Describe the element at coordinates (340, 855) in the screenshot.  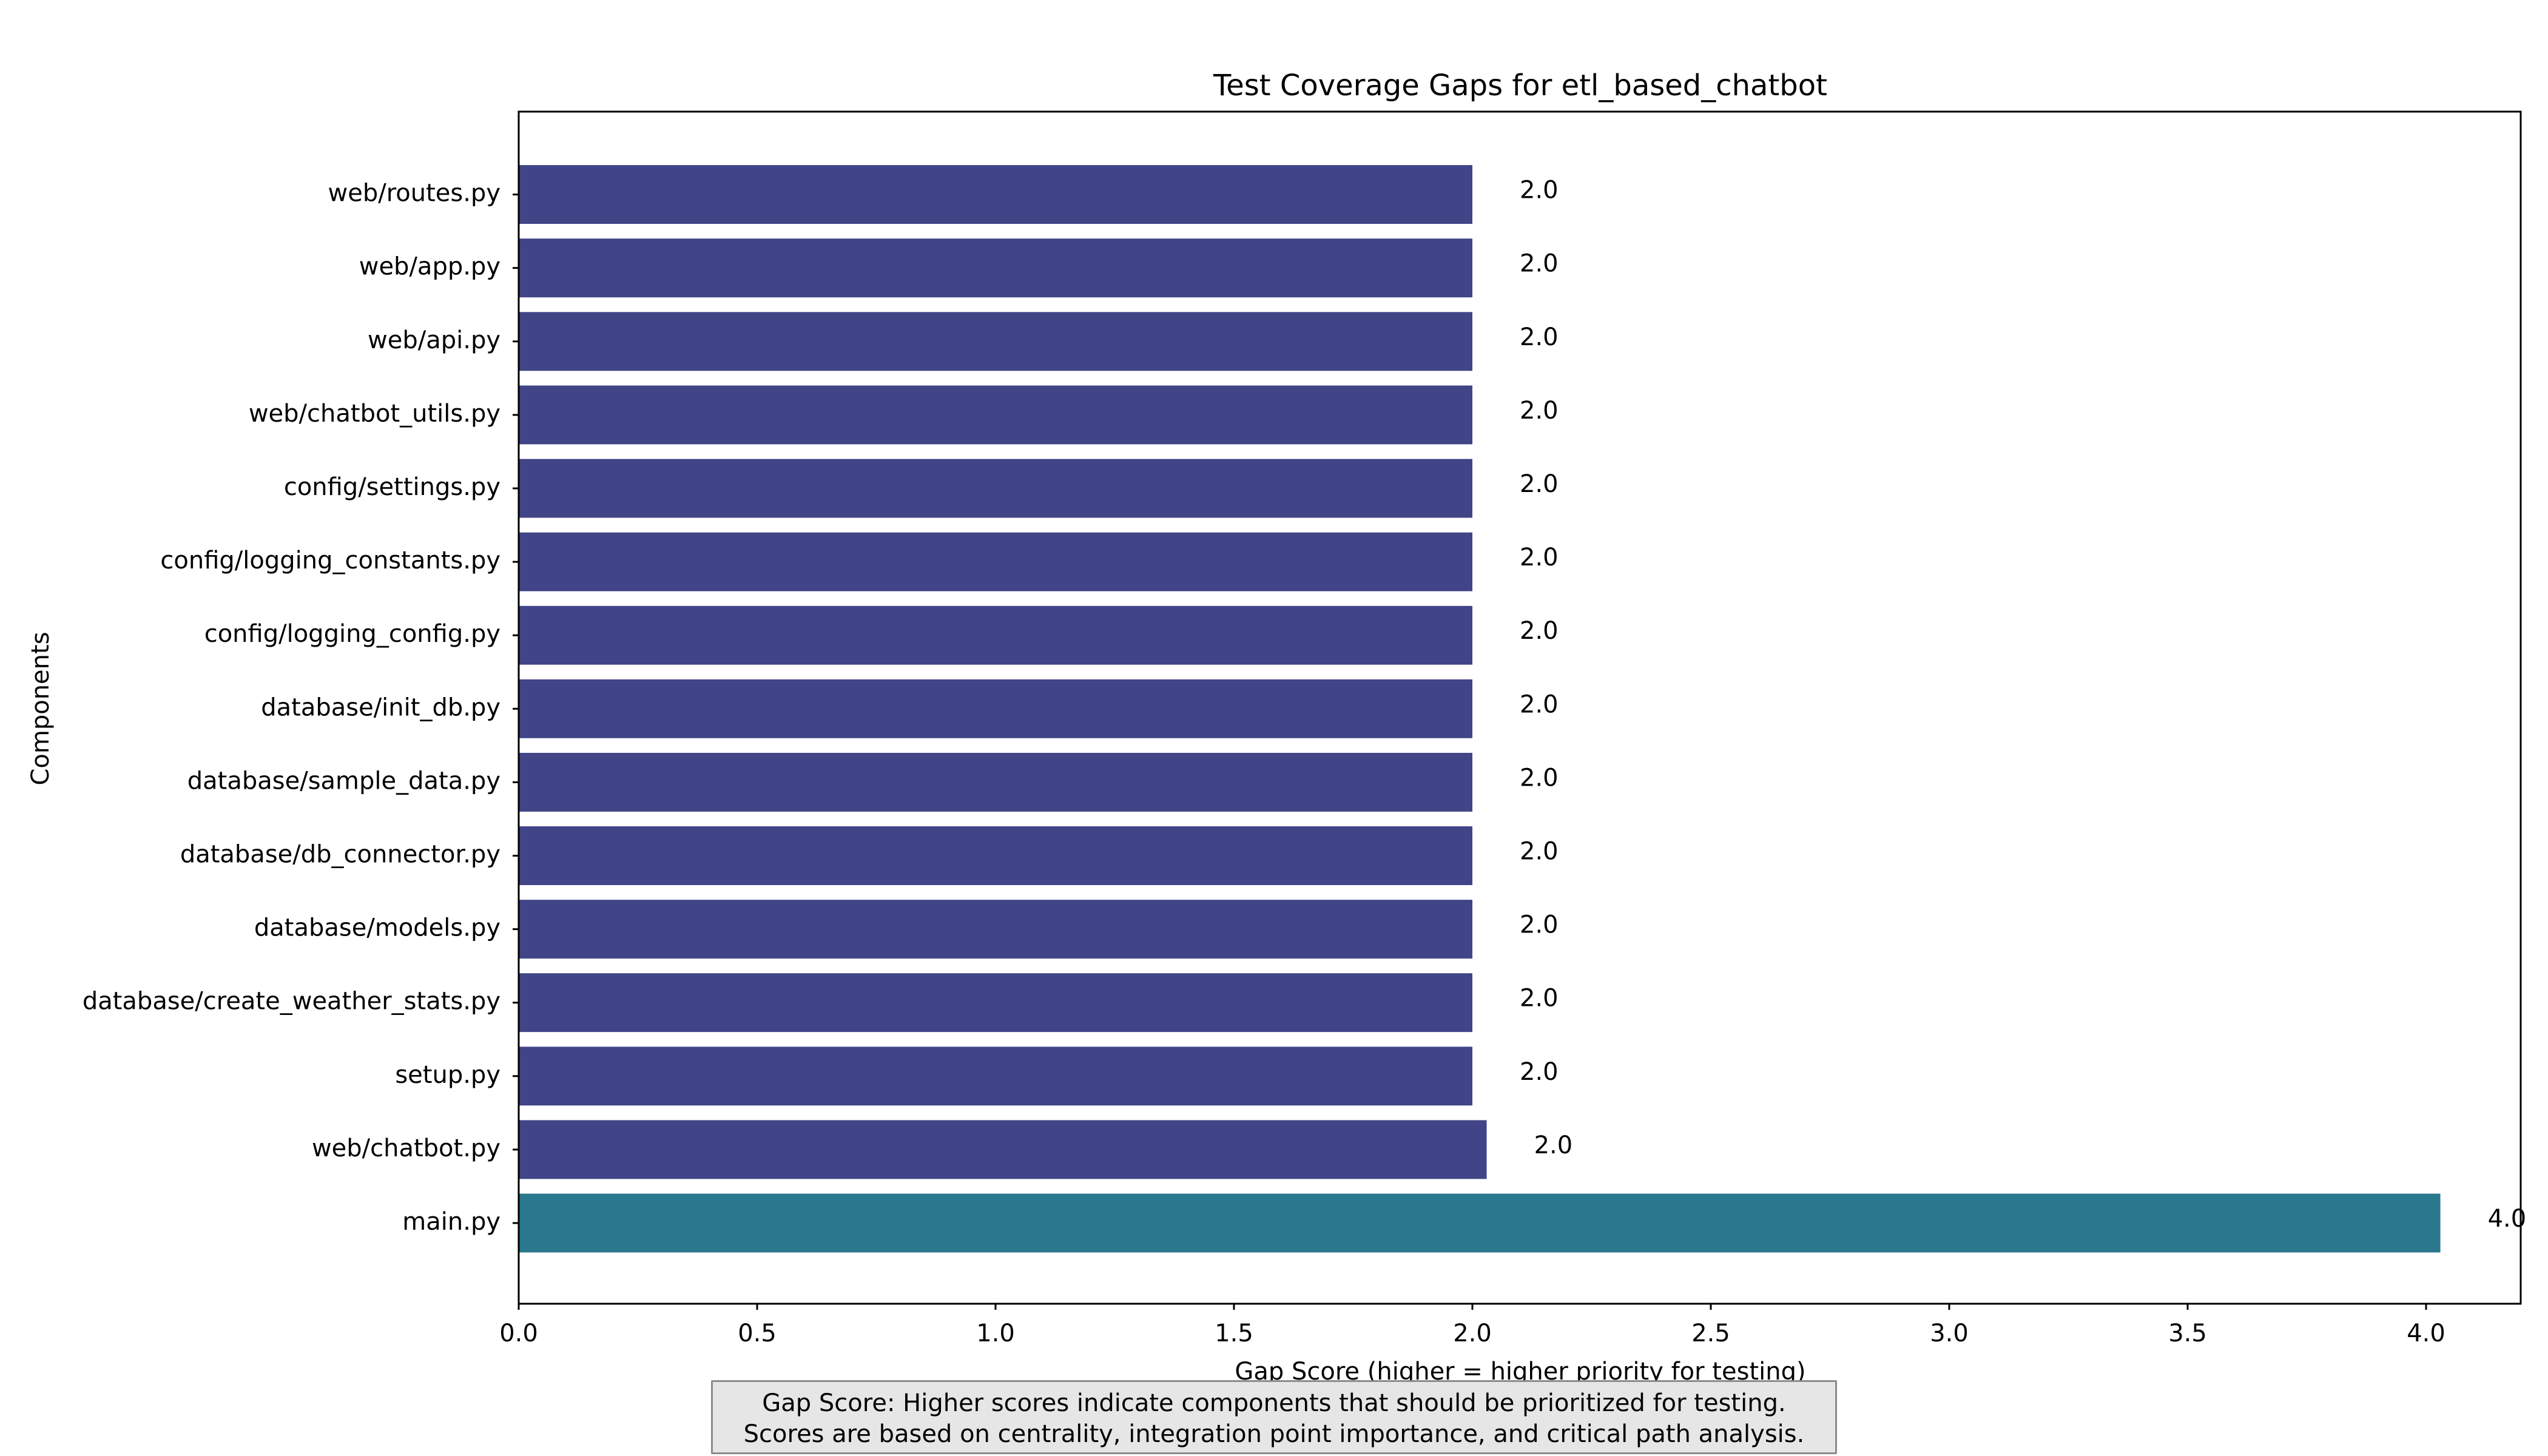
I see `y-tick-label: database/db_connector.py` at that location.